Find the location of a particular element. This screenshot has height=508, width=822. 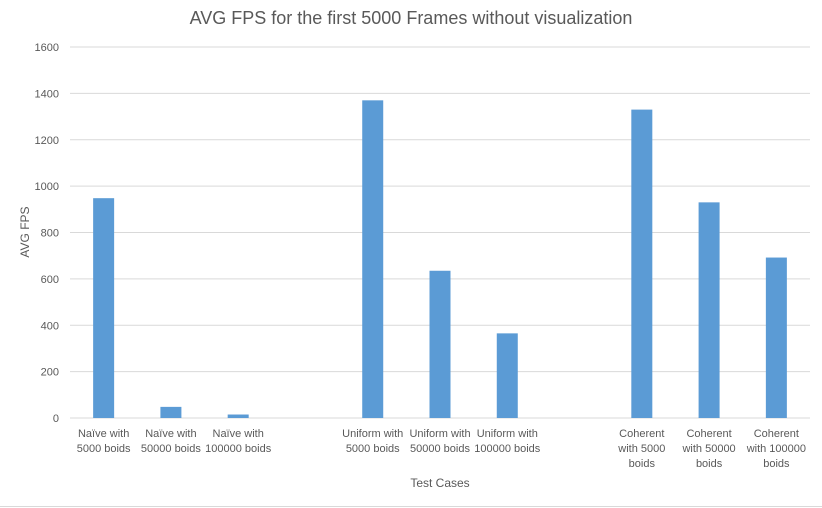

y-tick-label: 400 is located at coordinates (50, 326).